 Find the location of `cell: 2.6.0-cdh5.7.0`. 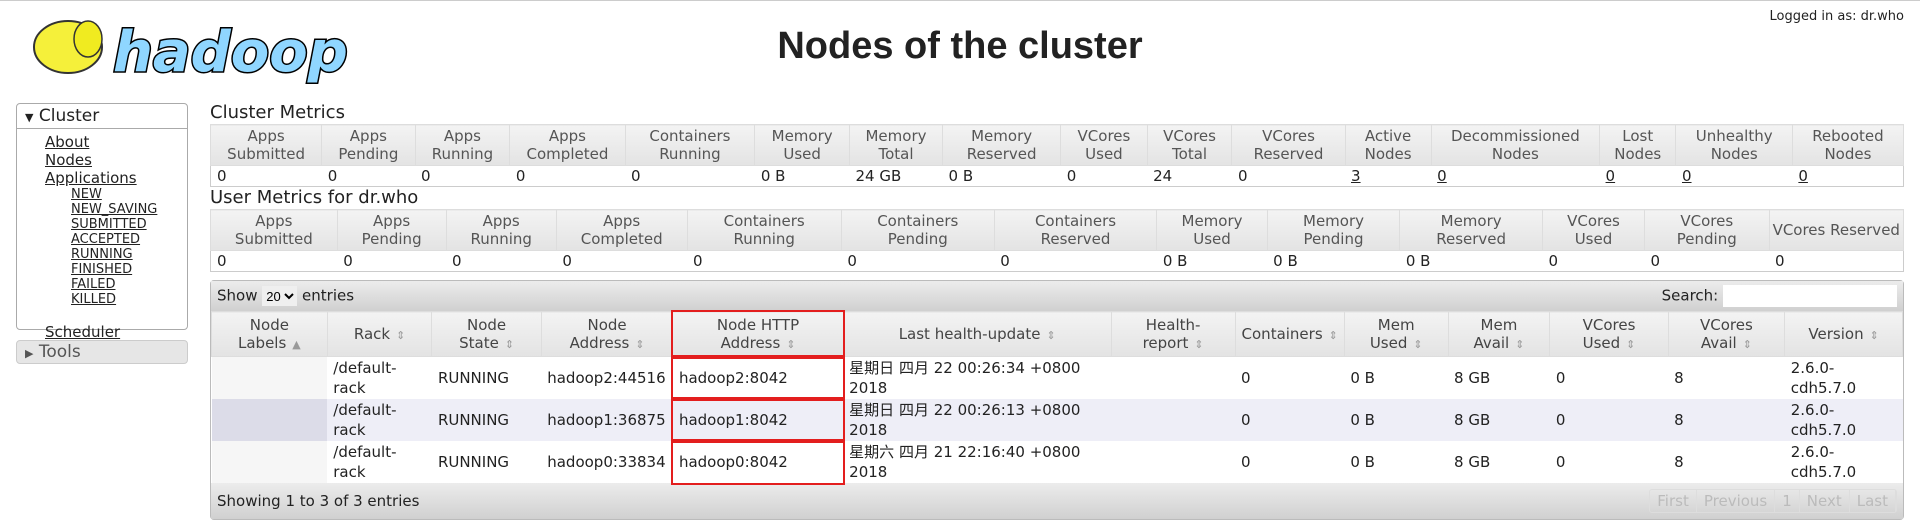

cell: 2.6.0-cdh5.7.0 is located at coordinates (1843, 420).